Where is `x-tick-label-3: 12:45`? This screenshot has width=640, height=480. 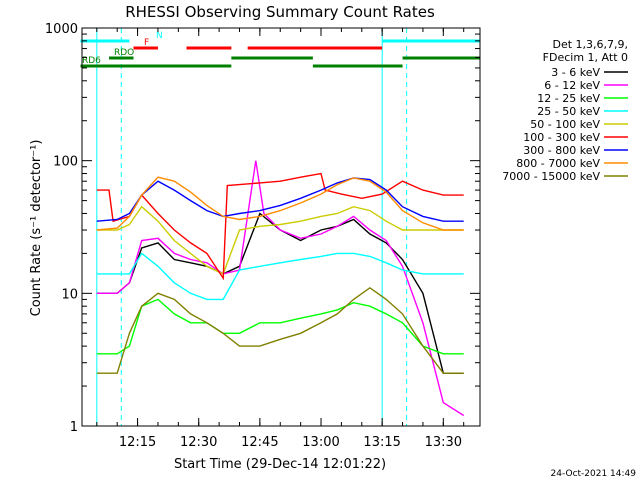 x-tick-label-3: 12:45 is located at coordinates (259, 442).